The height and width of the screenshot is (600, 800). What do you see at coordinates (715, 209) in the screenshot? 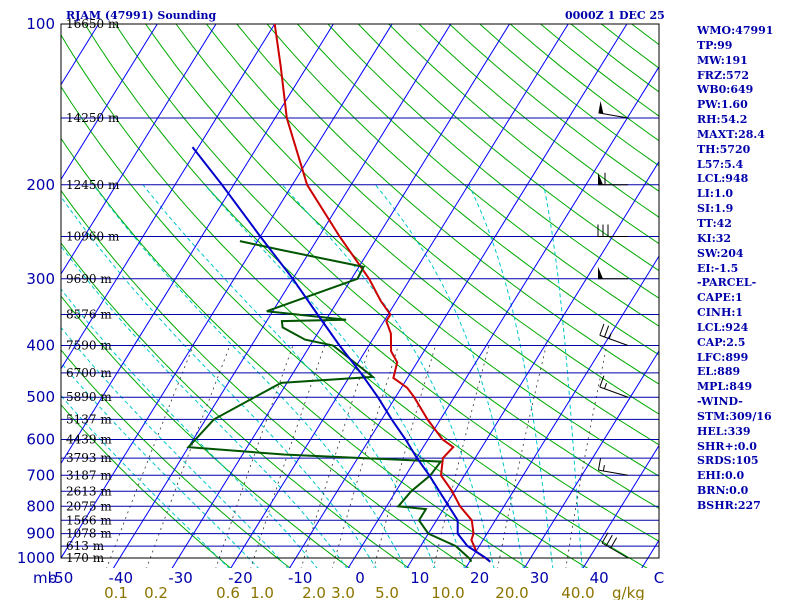
I see `index-item: SI:1.9` at bounding box center [715, 209].